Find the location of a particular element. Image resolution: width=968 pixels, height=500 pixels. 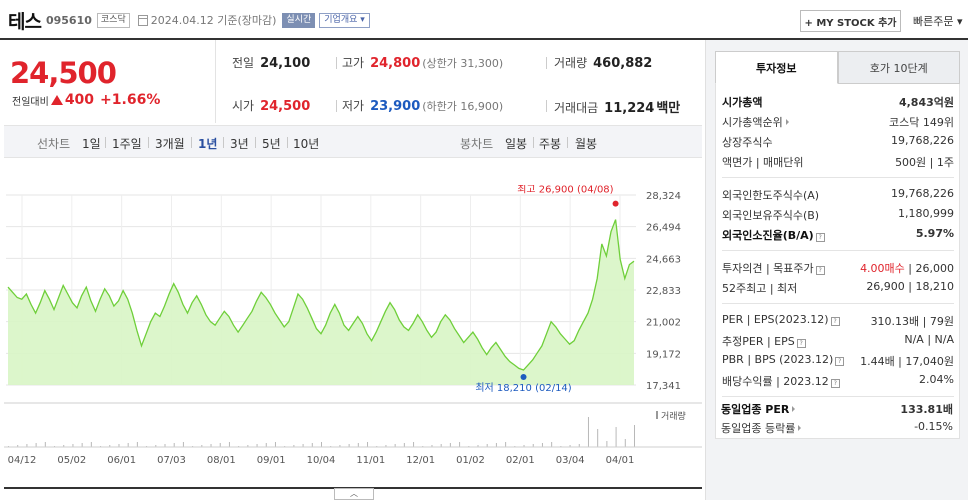

tab-investment-info: 투자정보 is located at coordinates (776, 67).